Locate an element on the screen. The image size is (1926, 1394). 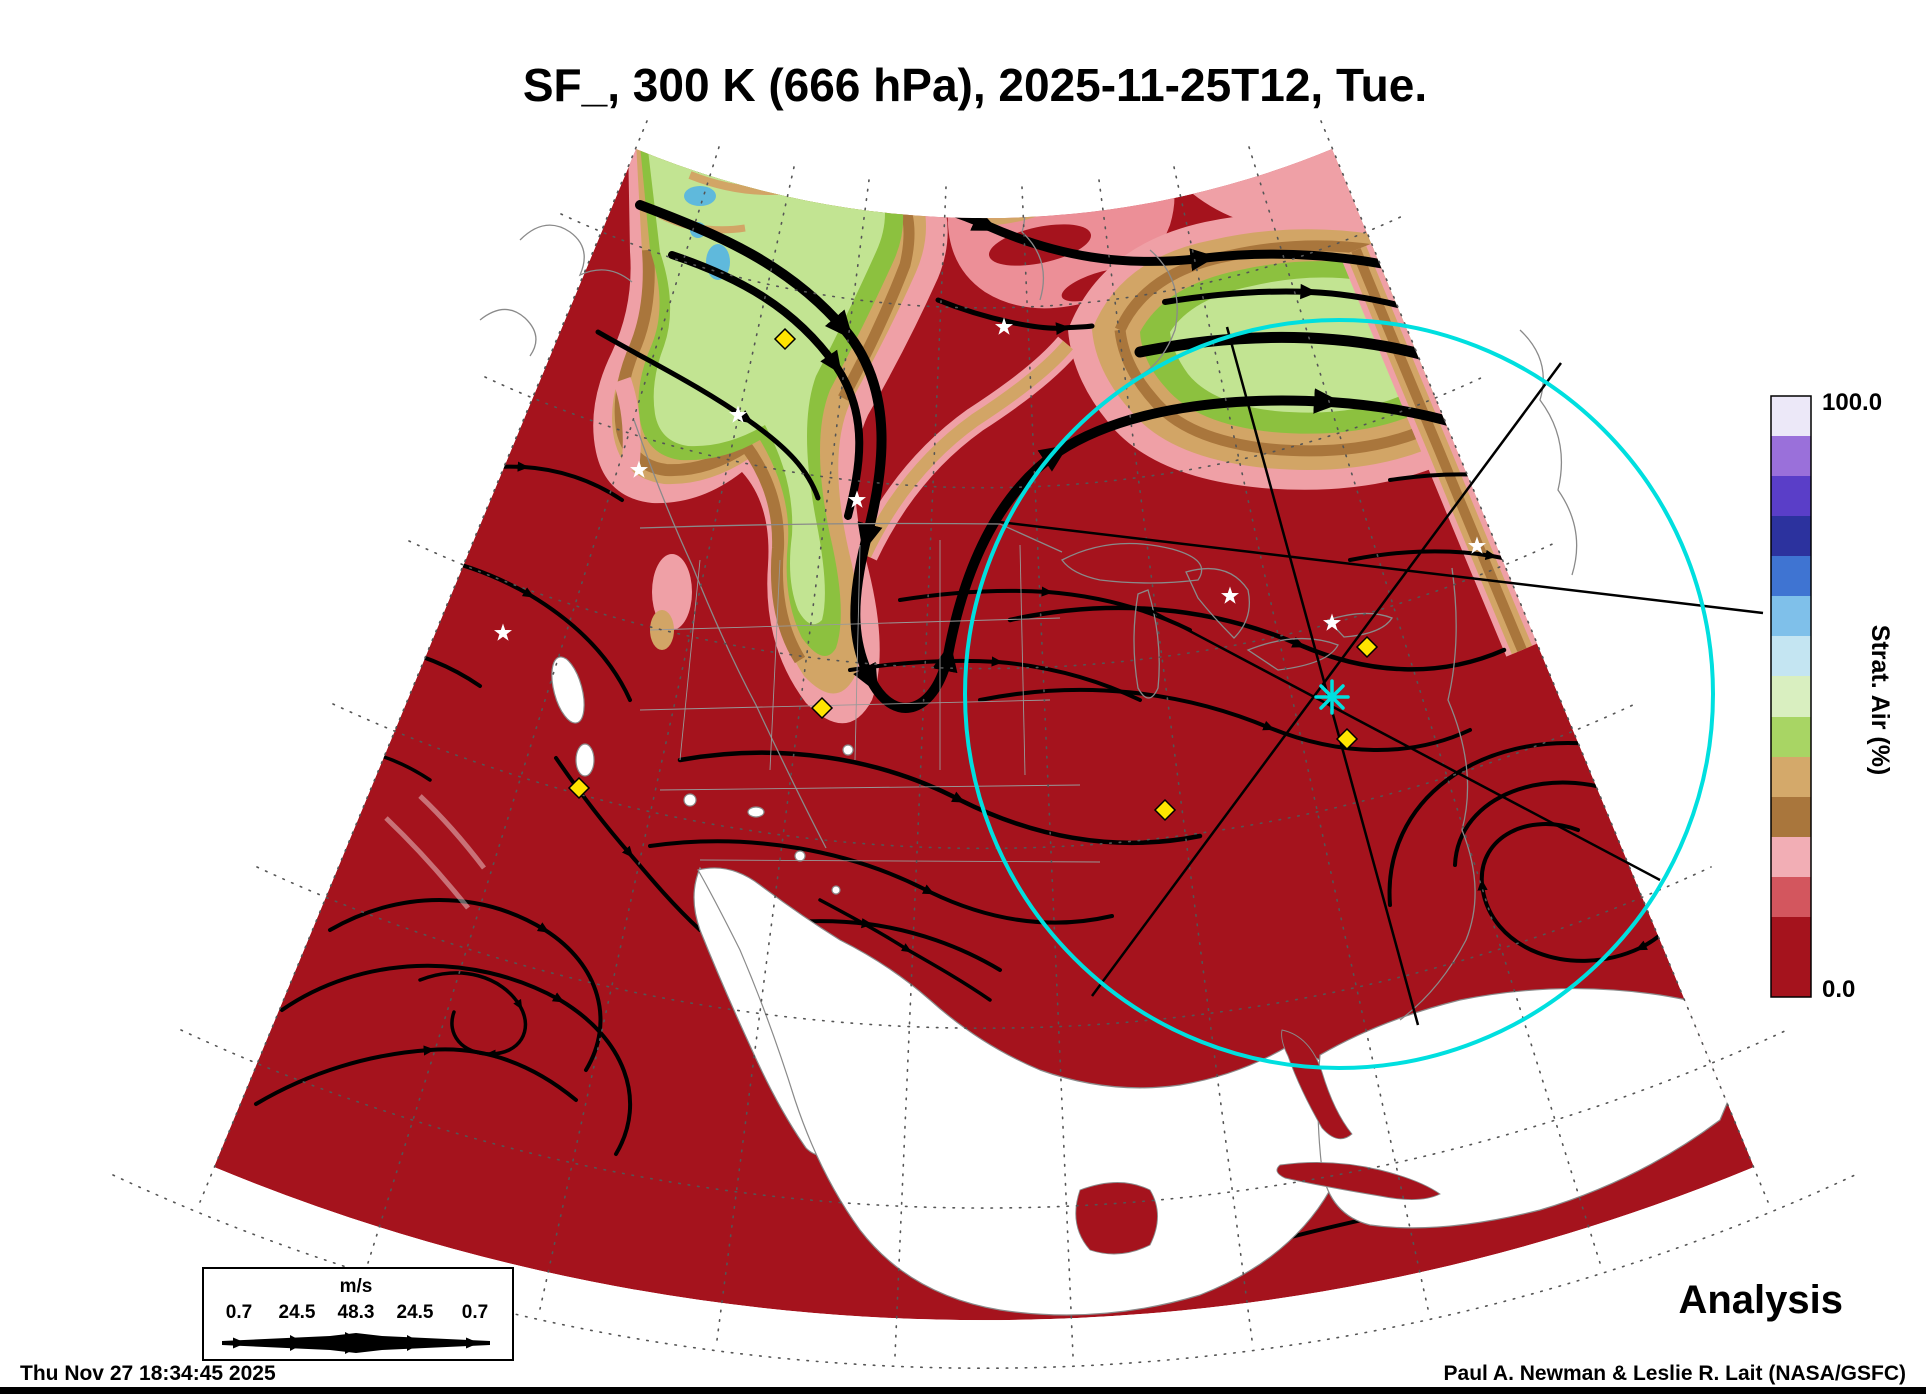
bottom-edge-bar is located at coordinates (963, 1390).